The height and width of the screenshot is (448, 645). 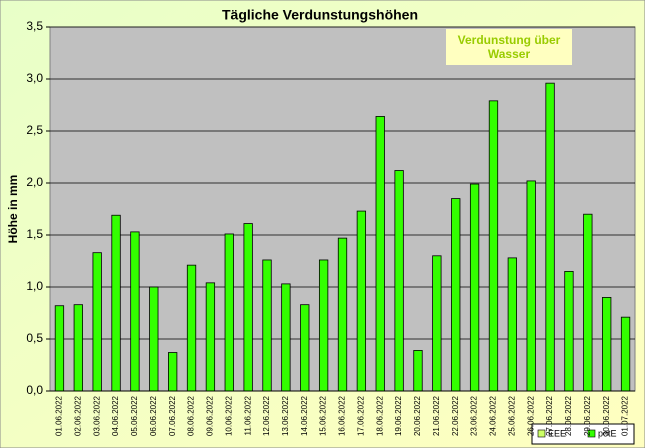 I want to click on y-tick-label: 2,0, so click(x=34, y=182).